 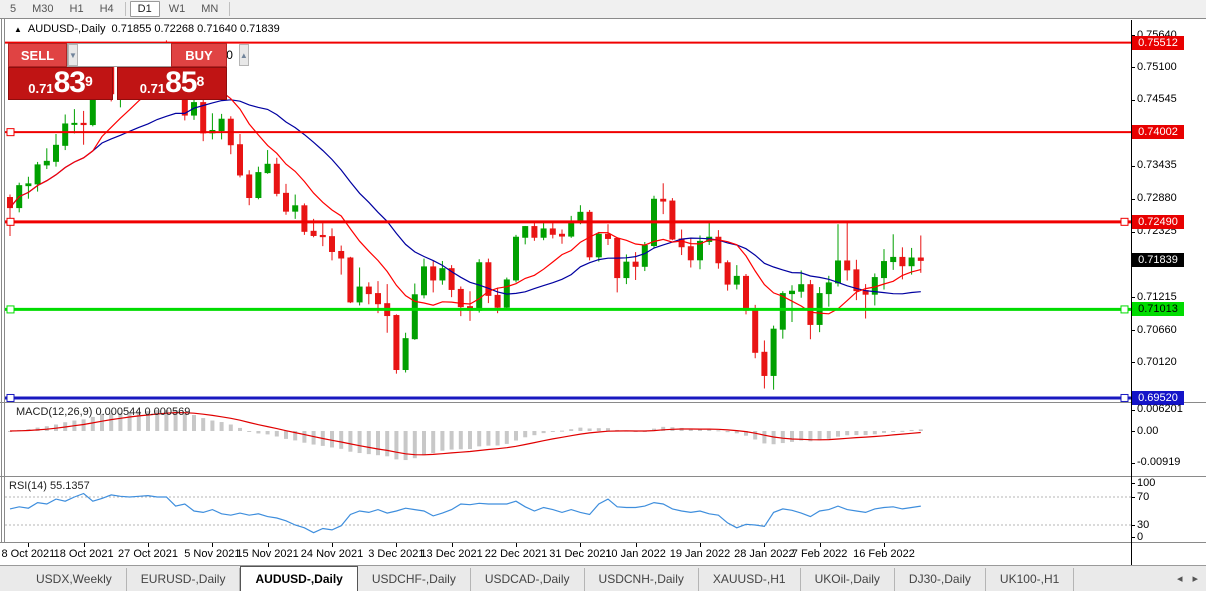 What do you see at coordinates (1158, 397) in the screenshot?
I see `hline-price-badge: 0.69520` at bounding box center [1158, 397].